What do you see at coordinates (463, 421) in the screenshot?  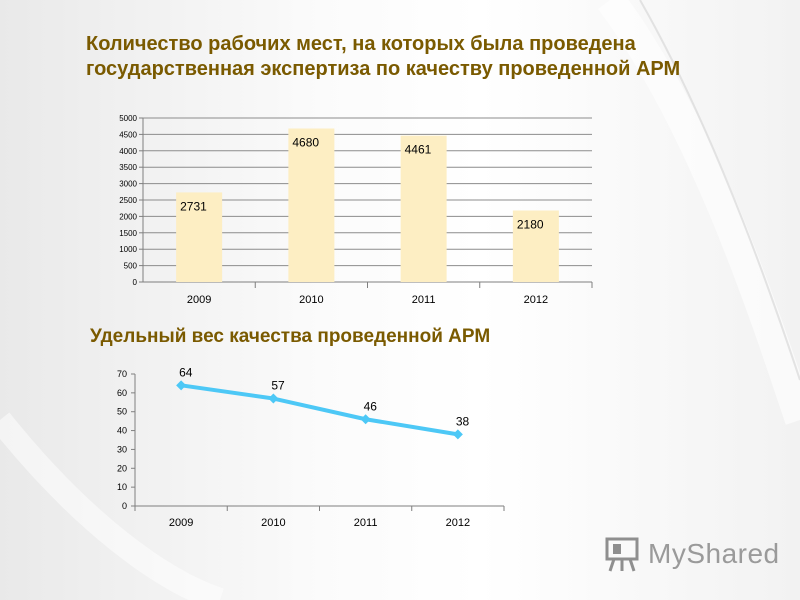 I see `data-label: 38` at bounding box center [463, 421].